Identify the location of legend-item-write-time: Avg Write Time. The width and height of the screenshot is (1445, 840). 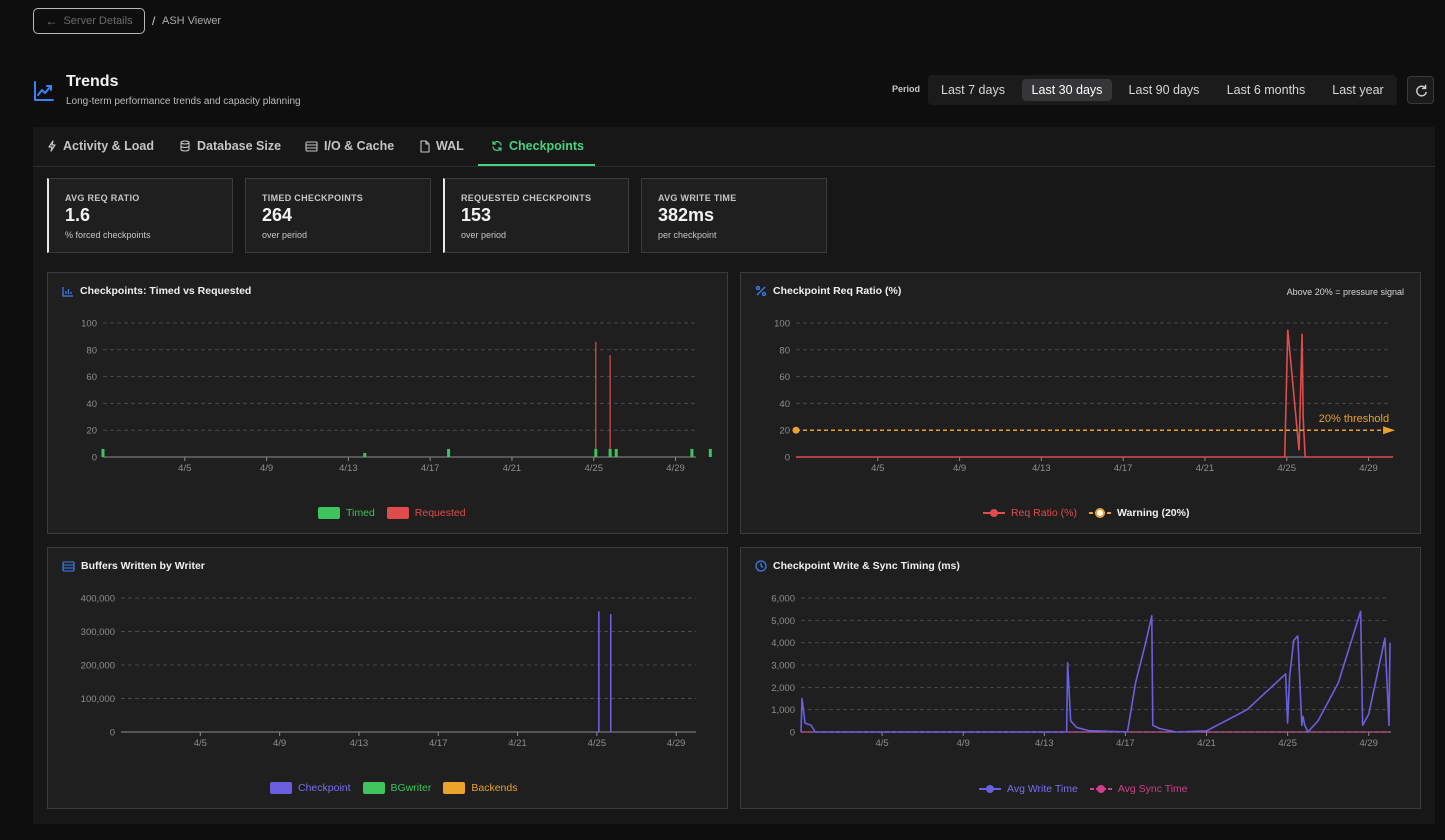
(1028, 789).